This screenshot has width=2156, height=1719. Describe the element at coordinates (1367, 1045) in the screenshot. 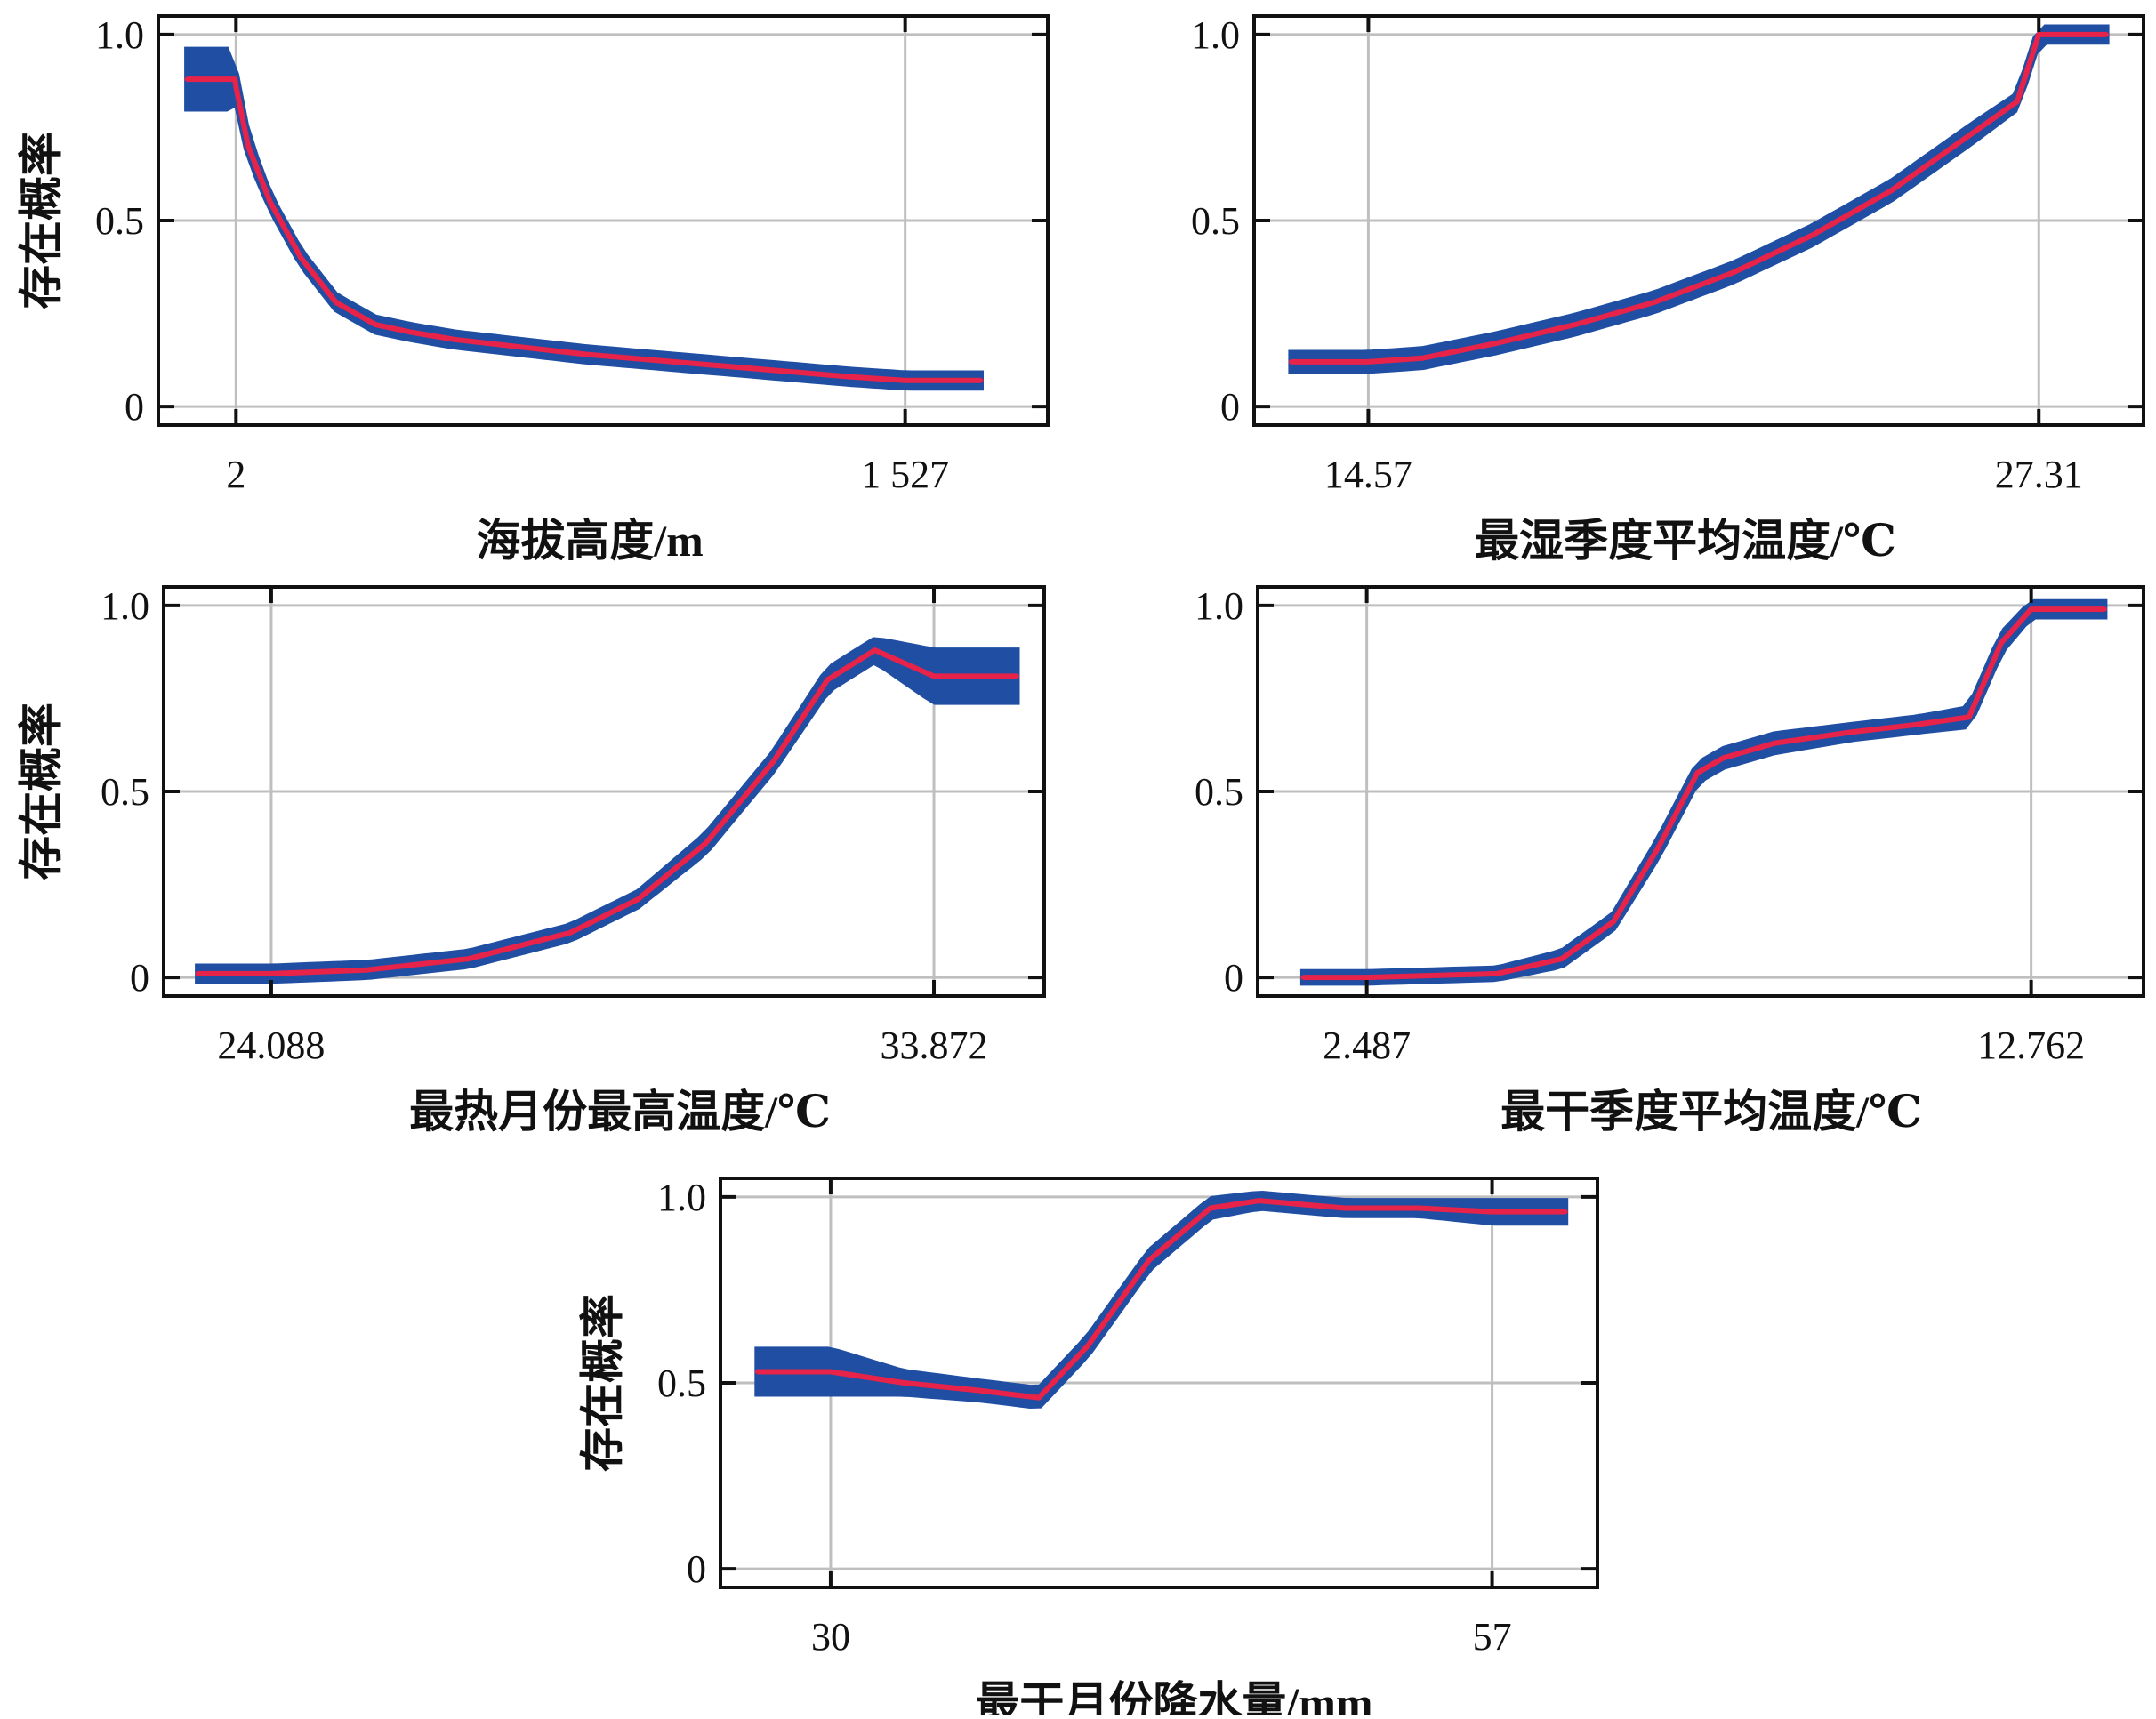

I see `x-tick-label: 2.487` at that location.